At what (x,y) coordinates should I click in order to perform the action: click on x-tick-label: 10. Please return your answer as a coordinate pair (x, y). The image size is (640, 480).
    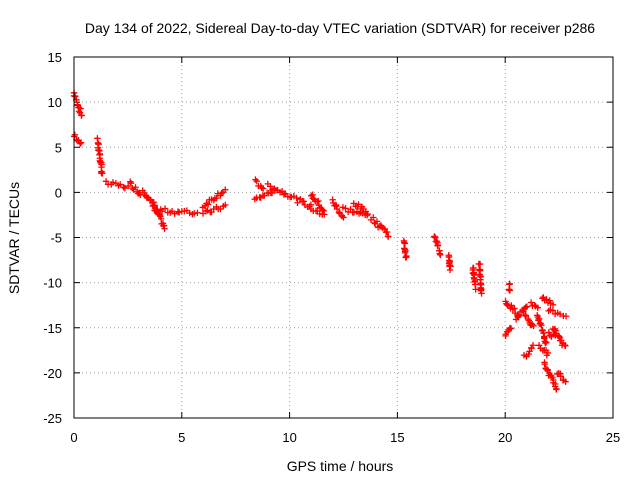
    Looking at the image, I should click on (289, 437).